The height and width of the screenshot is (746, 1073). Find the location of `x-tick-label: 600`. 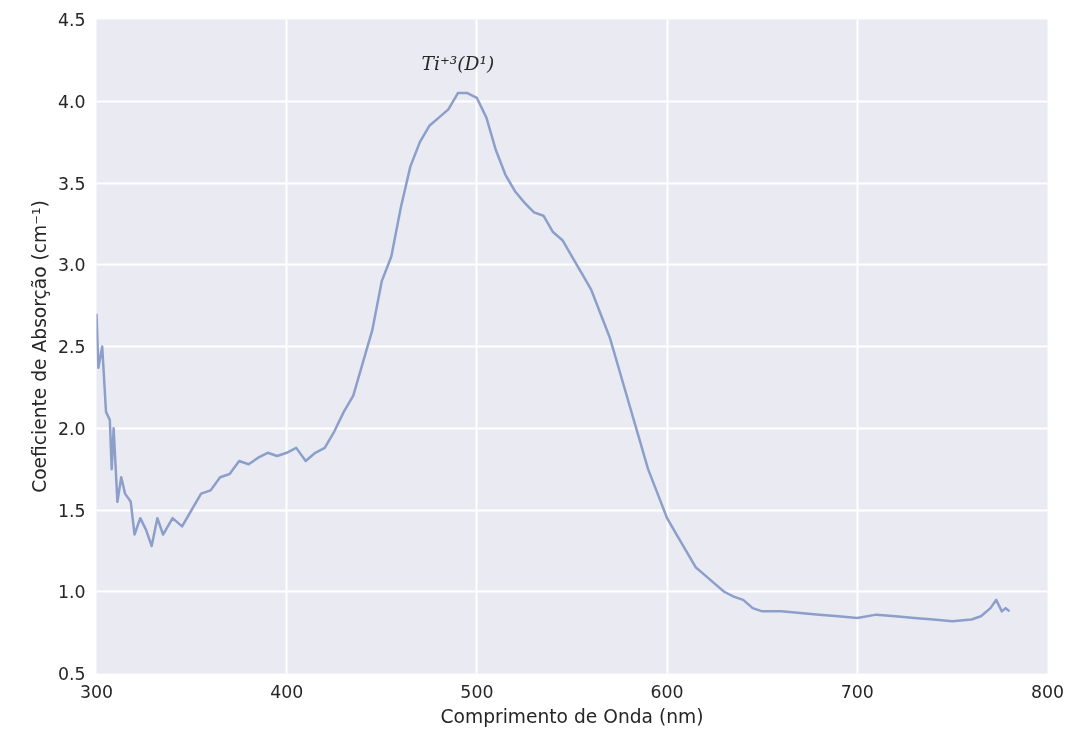

x-tick-label: 600 is located at coordinates (667, 691).